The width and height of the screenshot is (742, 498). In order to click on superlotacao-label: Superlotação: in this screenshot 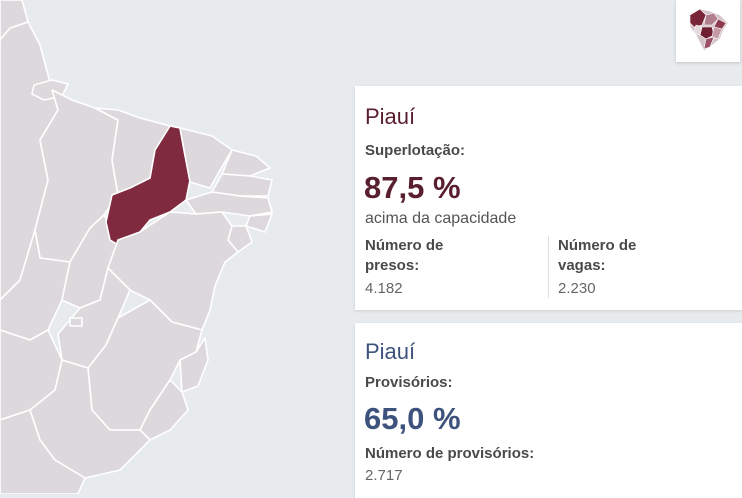, I will do `click(415, 150)`.